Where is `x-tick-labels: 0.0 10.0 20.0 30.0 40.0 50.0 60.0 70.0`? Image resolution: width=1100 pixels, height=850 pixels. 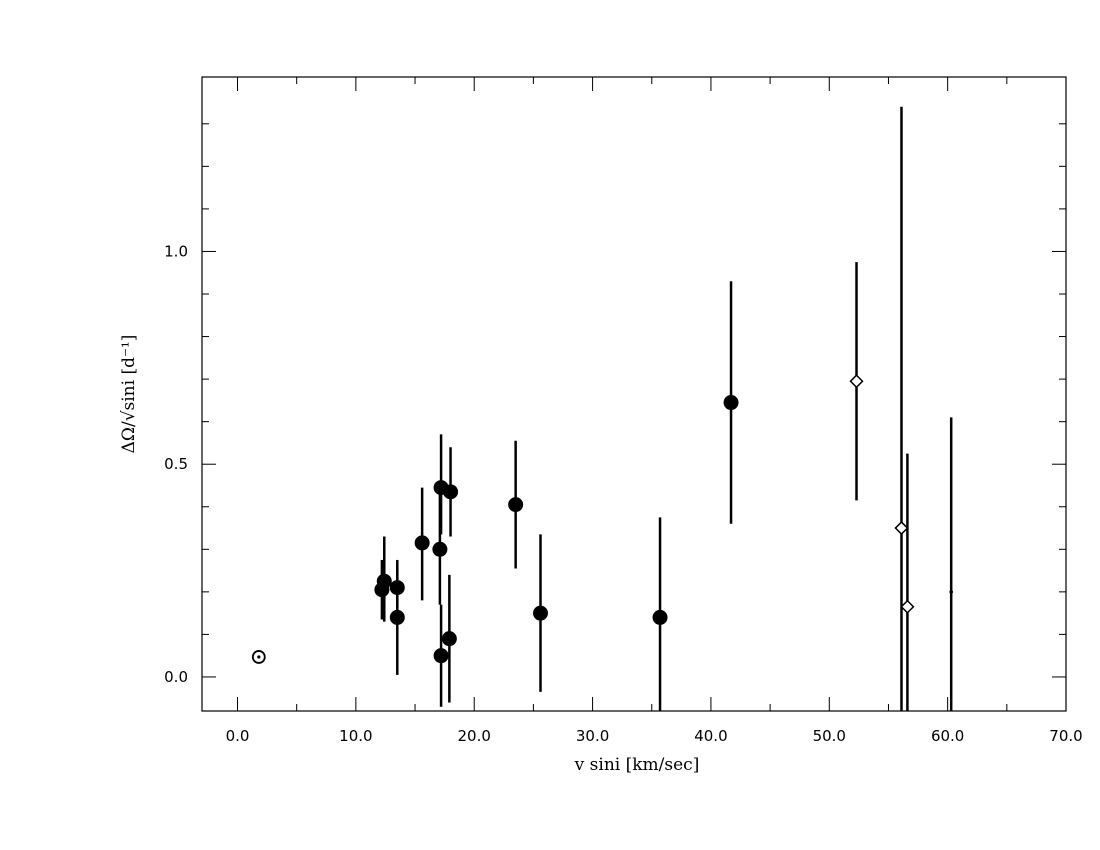
x-tick-labels: 0.0 10.0 20.0 30.0 40.0 50.0 60.0 70.0 is located at coordinates (654, 736).